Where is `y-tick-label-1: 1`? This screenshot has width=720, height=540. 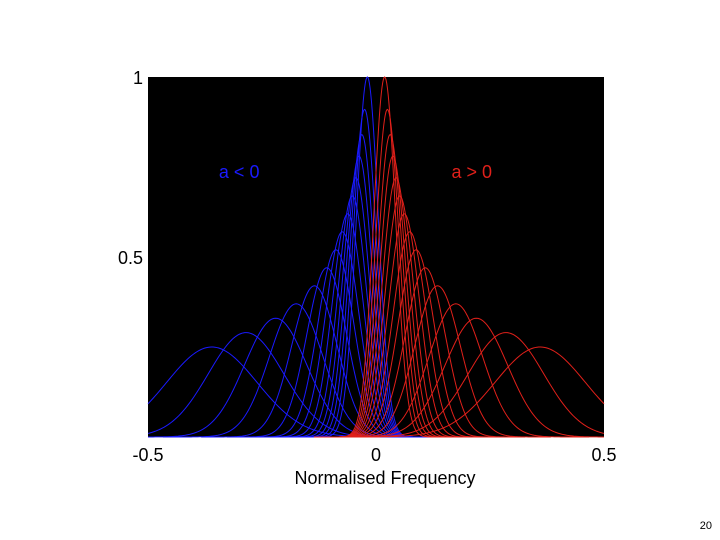 y-tick-label-1: 1 is located at coordinates (138, 78).